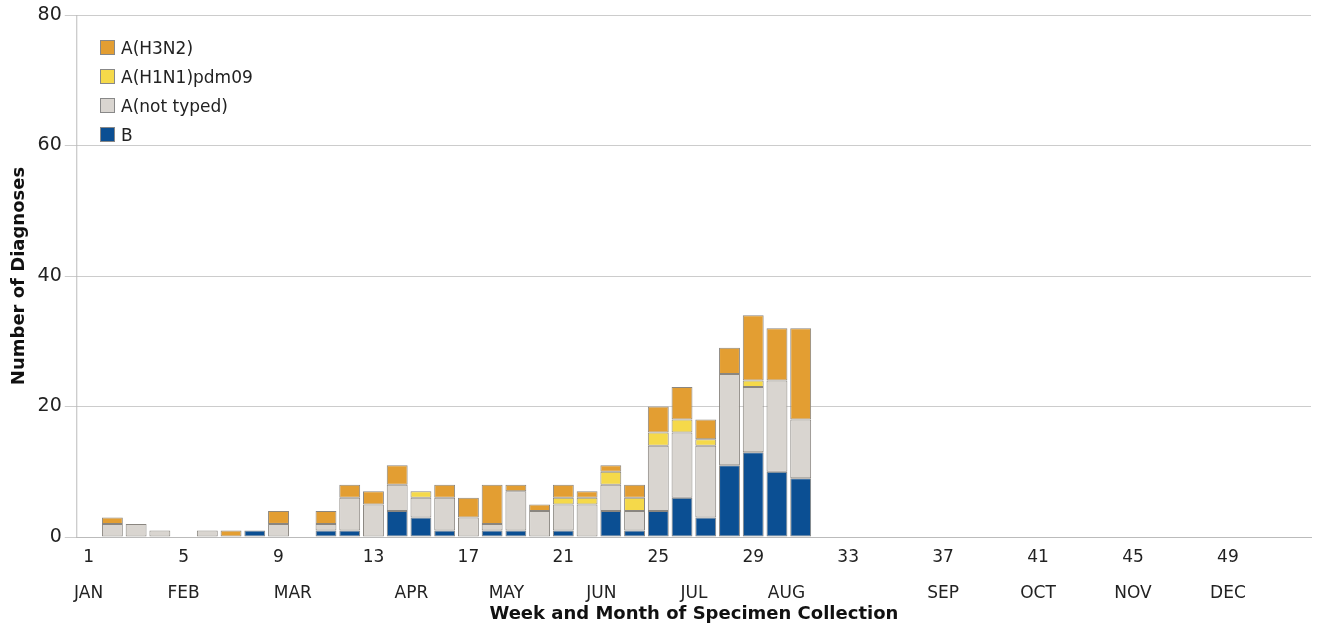 This screenshot has height=634, width=1326. Describe the element at coordinates (127, 134) in the screenshot. I see `legend-label: B` at that location.